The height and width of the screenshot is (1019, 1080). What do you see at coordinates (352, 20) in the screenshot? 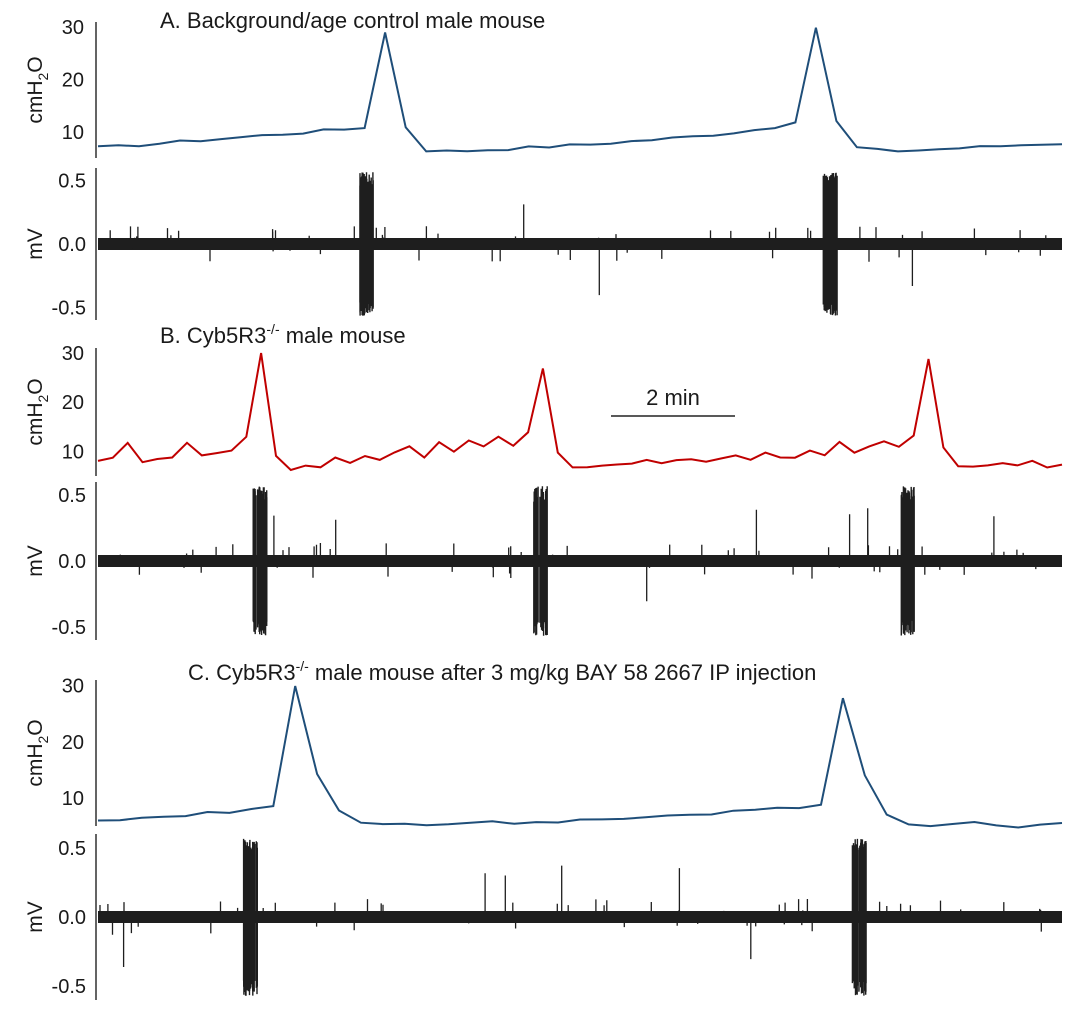
I see `panel-a-title: A. Background/age control male mouse` at bounding box center [352, 20].